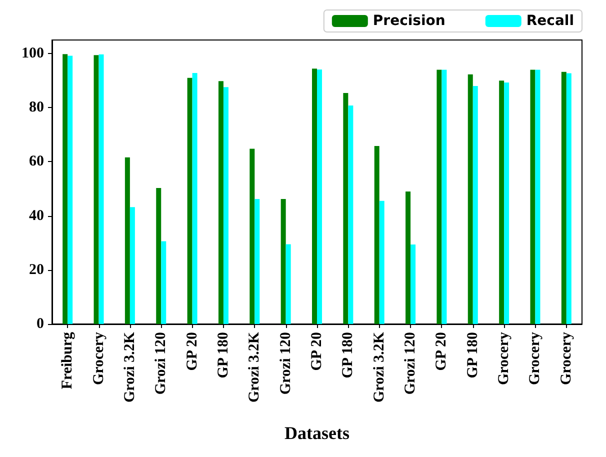 The height and width of the screenshot is (457, 606). I want to click on y-tick-label: 60, so click(36, 162).